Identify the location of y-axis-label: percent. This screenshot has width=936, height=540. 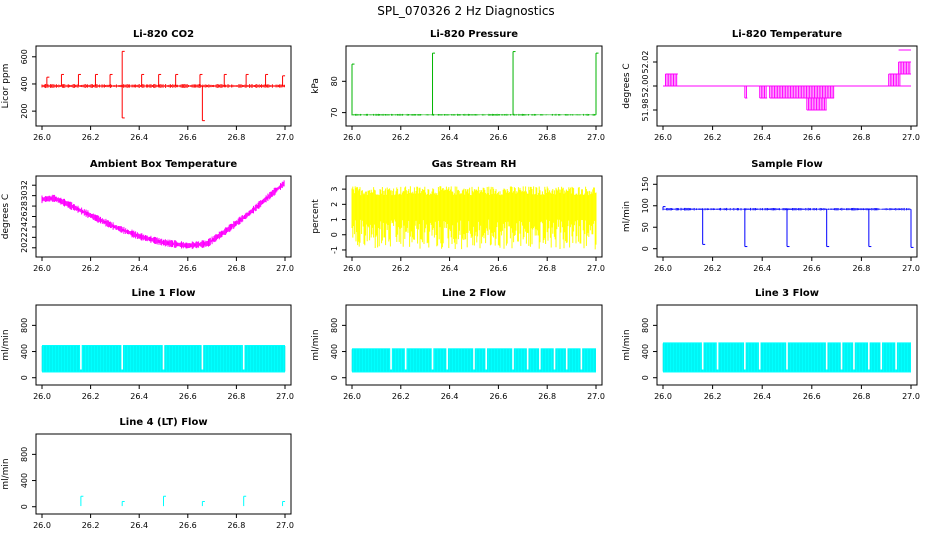
(316, 216).